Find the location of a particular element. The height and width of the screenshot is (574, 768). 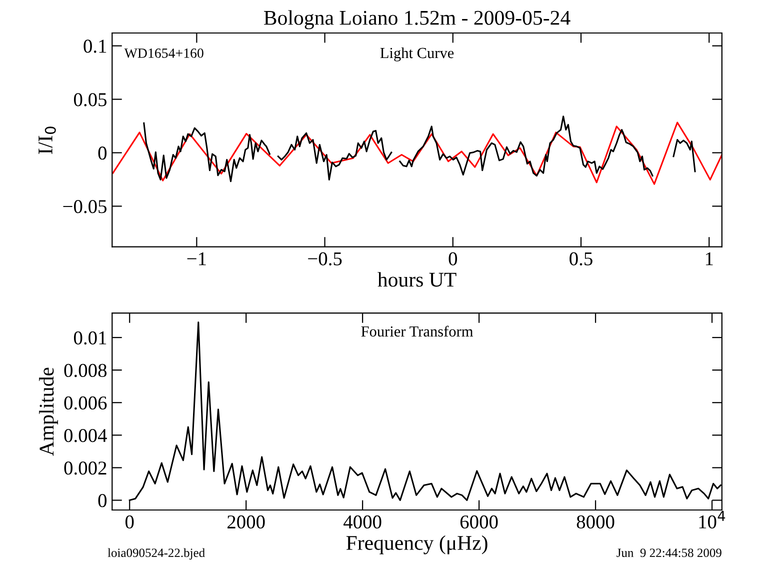

chart-title: Bologna Loiano 1.52m - 2009-05-24 is located at coordinates (417, 20).